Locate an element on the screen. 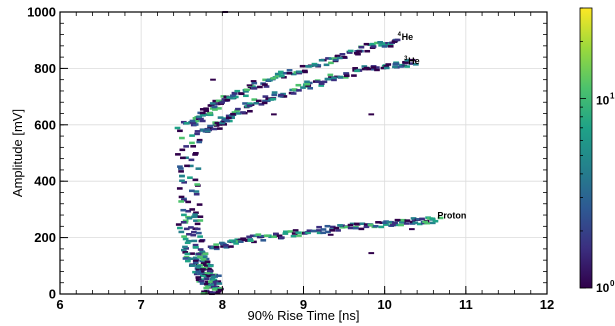 The height and width of the screenshot is (326, 615). annotation-label: He is located at coordinates (414, 61).